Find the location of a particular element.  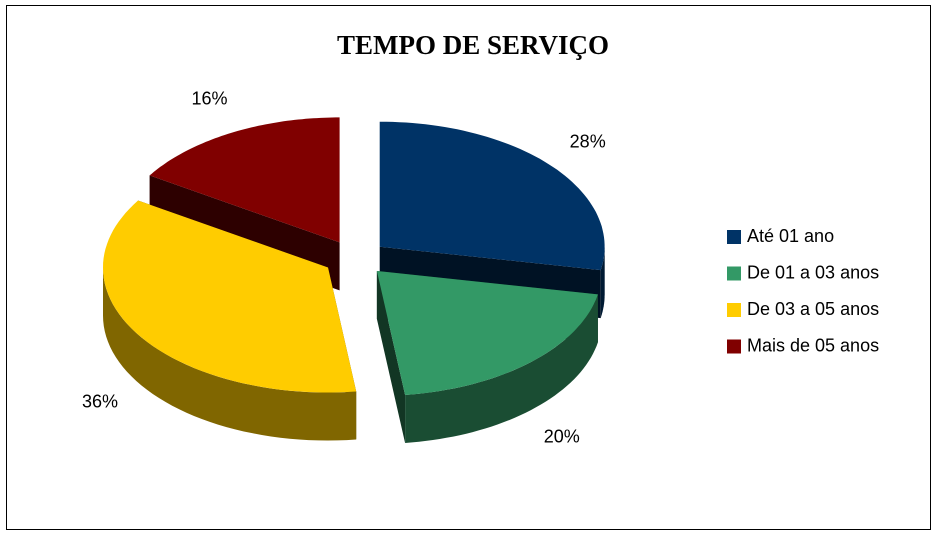

legend-label: Até 01 ano is located at coordinates (790, 236).